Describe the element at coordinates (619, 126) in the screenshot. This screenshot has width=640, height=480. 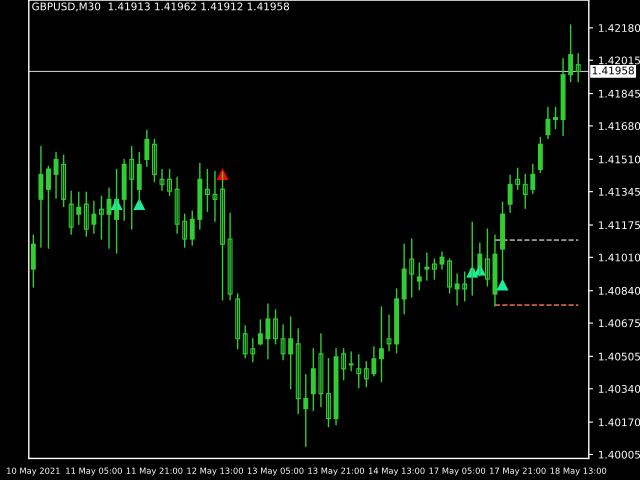
I see `y-tick-label: 1.41680` at that location.